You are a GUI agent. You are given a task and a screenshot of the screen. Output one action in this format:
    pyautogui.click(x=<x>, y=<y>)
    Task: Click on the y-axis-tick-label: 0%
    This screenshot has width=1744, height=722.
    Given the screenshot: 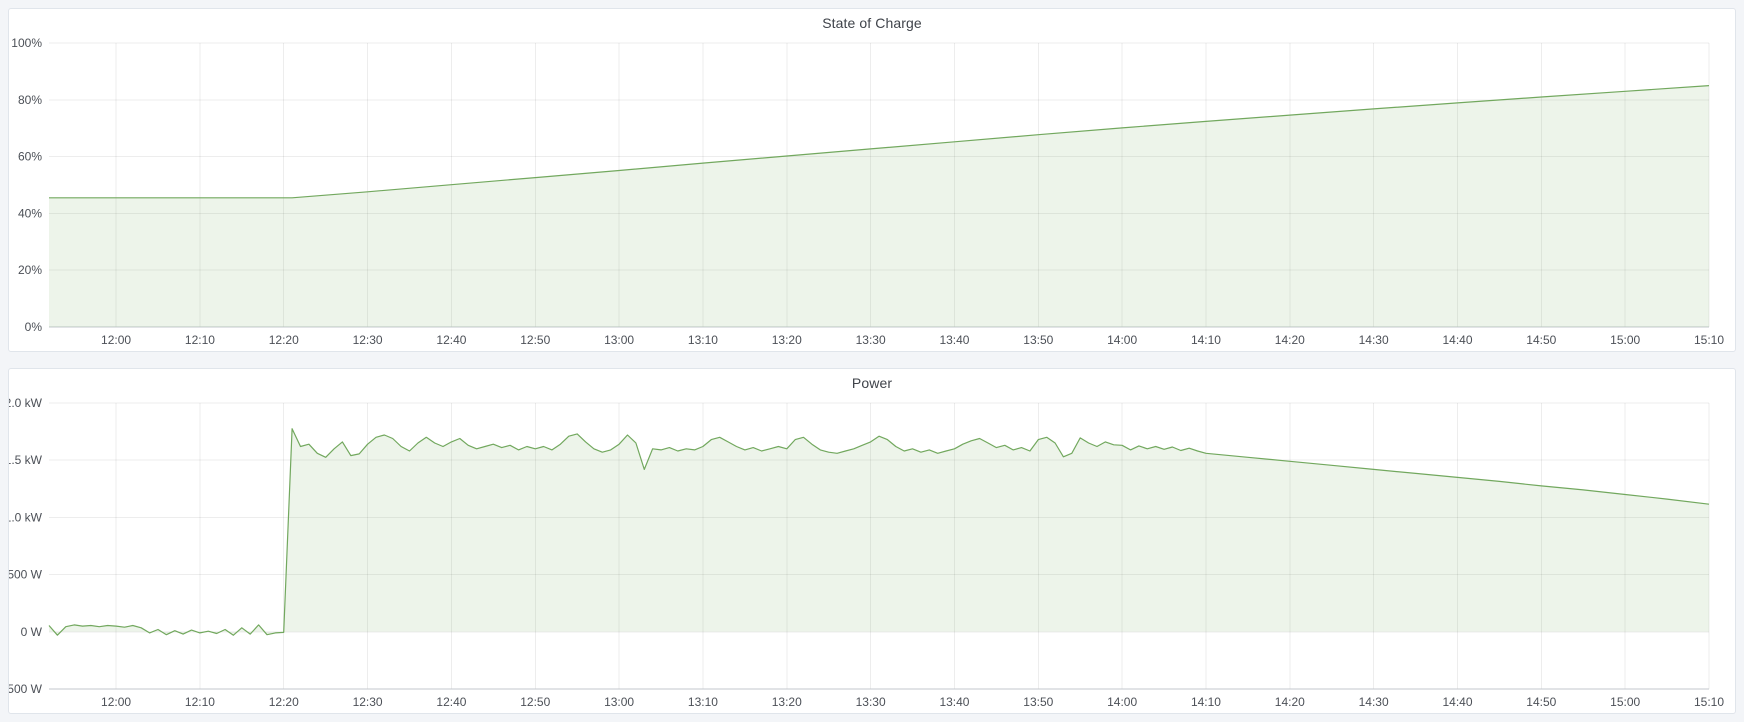 What is the action you would take?
    pyautogui.click(x=34, y=327)
    